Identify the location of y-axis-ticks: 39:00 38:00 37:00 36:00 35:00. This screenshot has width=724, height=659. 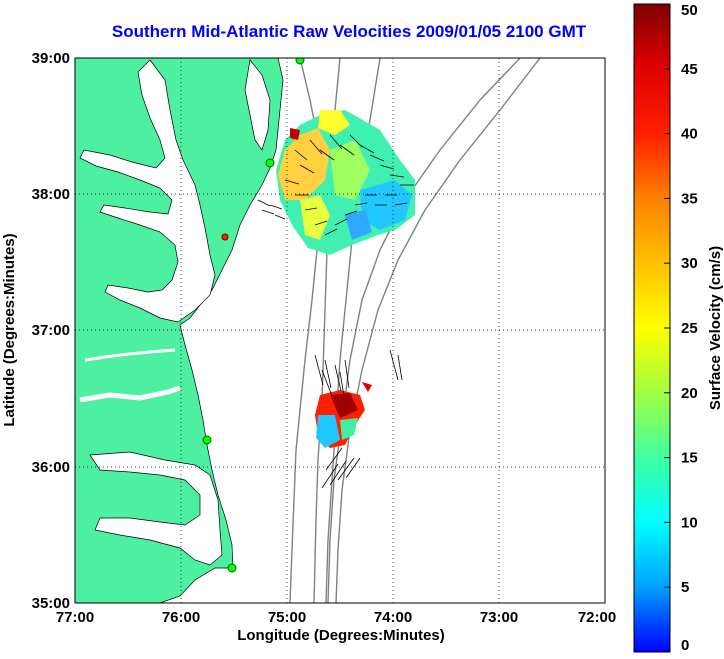
(51, 331).